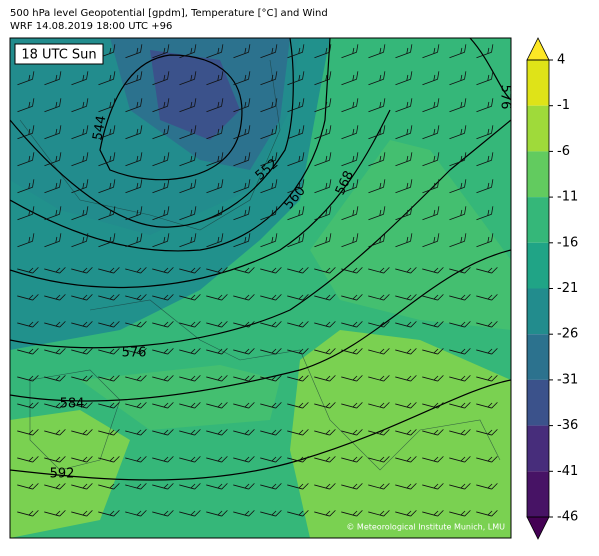 This screenshot has width=599, height=556. I want to click on time-box, so click(59, 54).